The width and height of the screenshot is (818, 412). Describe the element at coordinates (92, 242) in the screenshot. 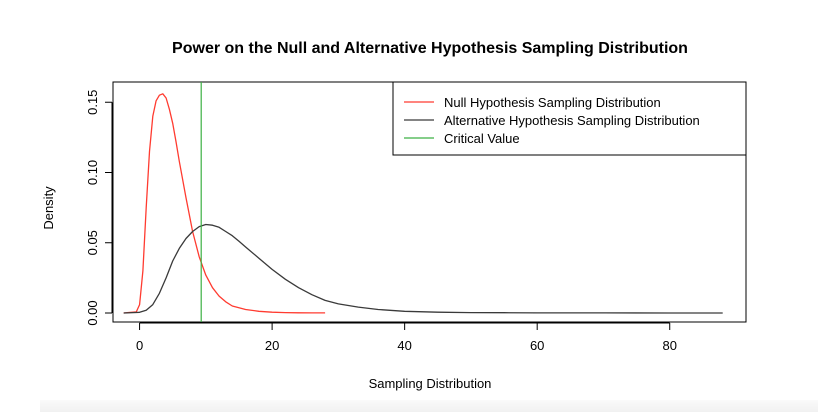

I see `y-tick-label: 0.05` at that location.